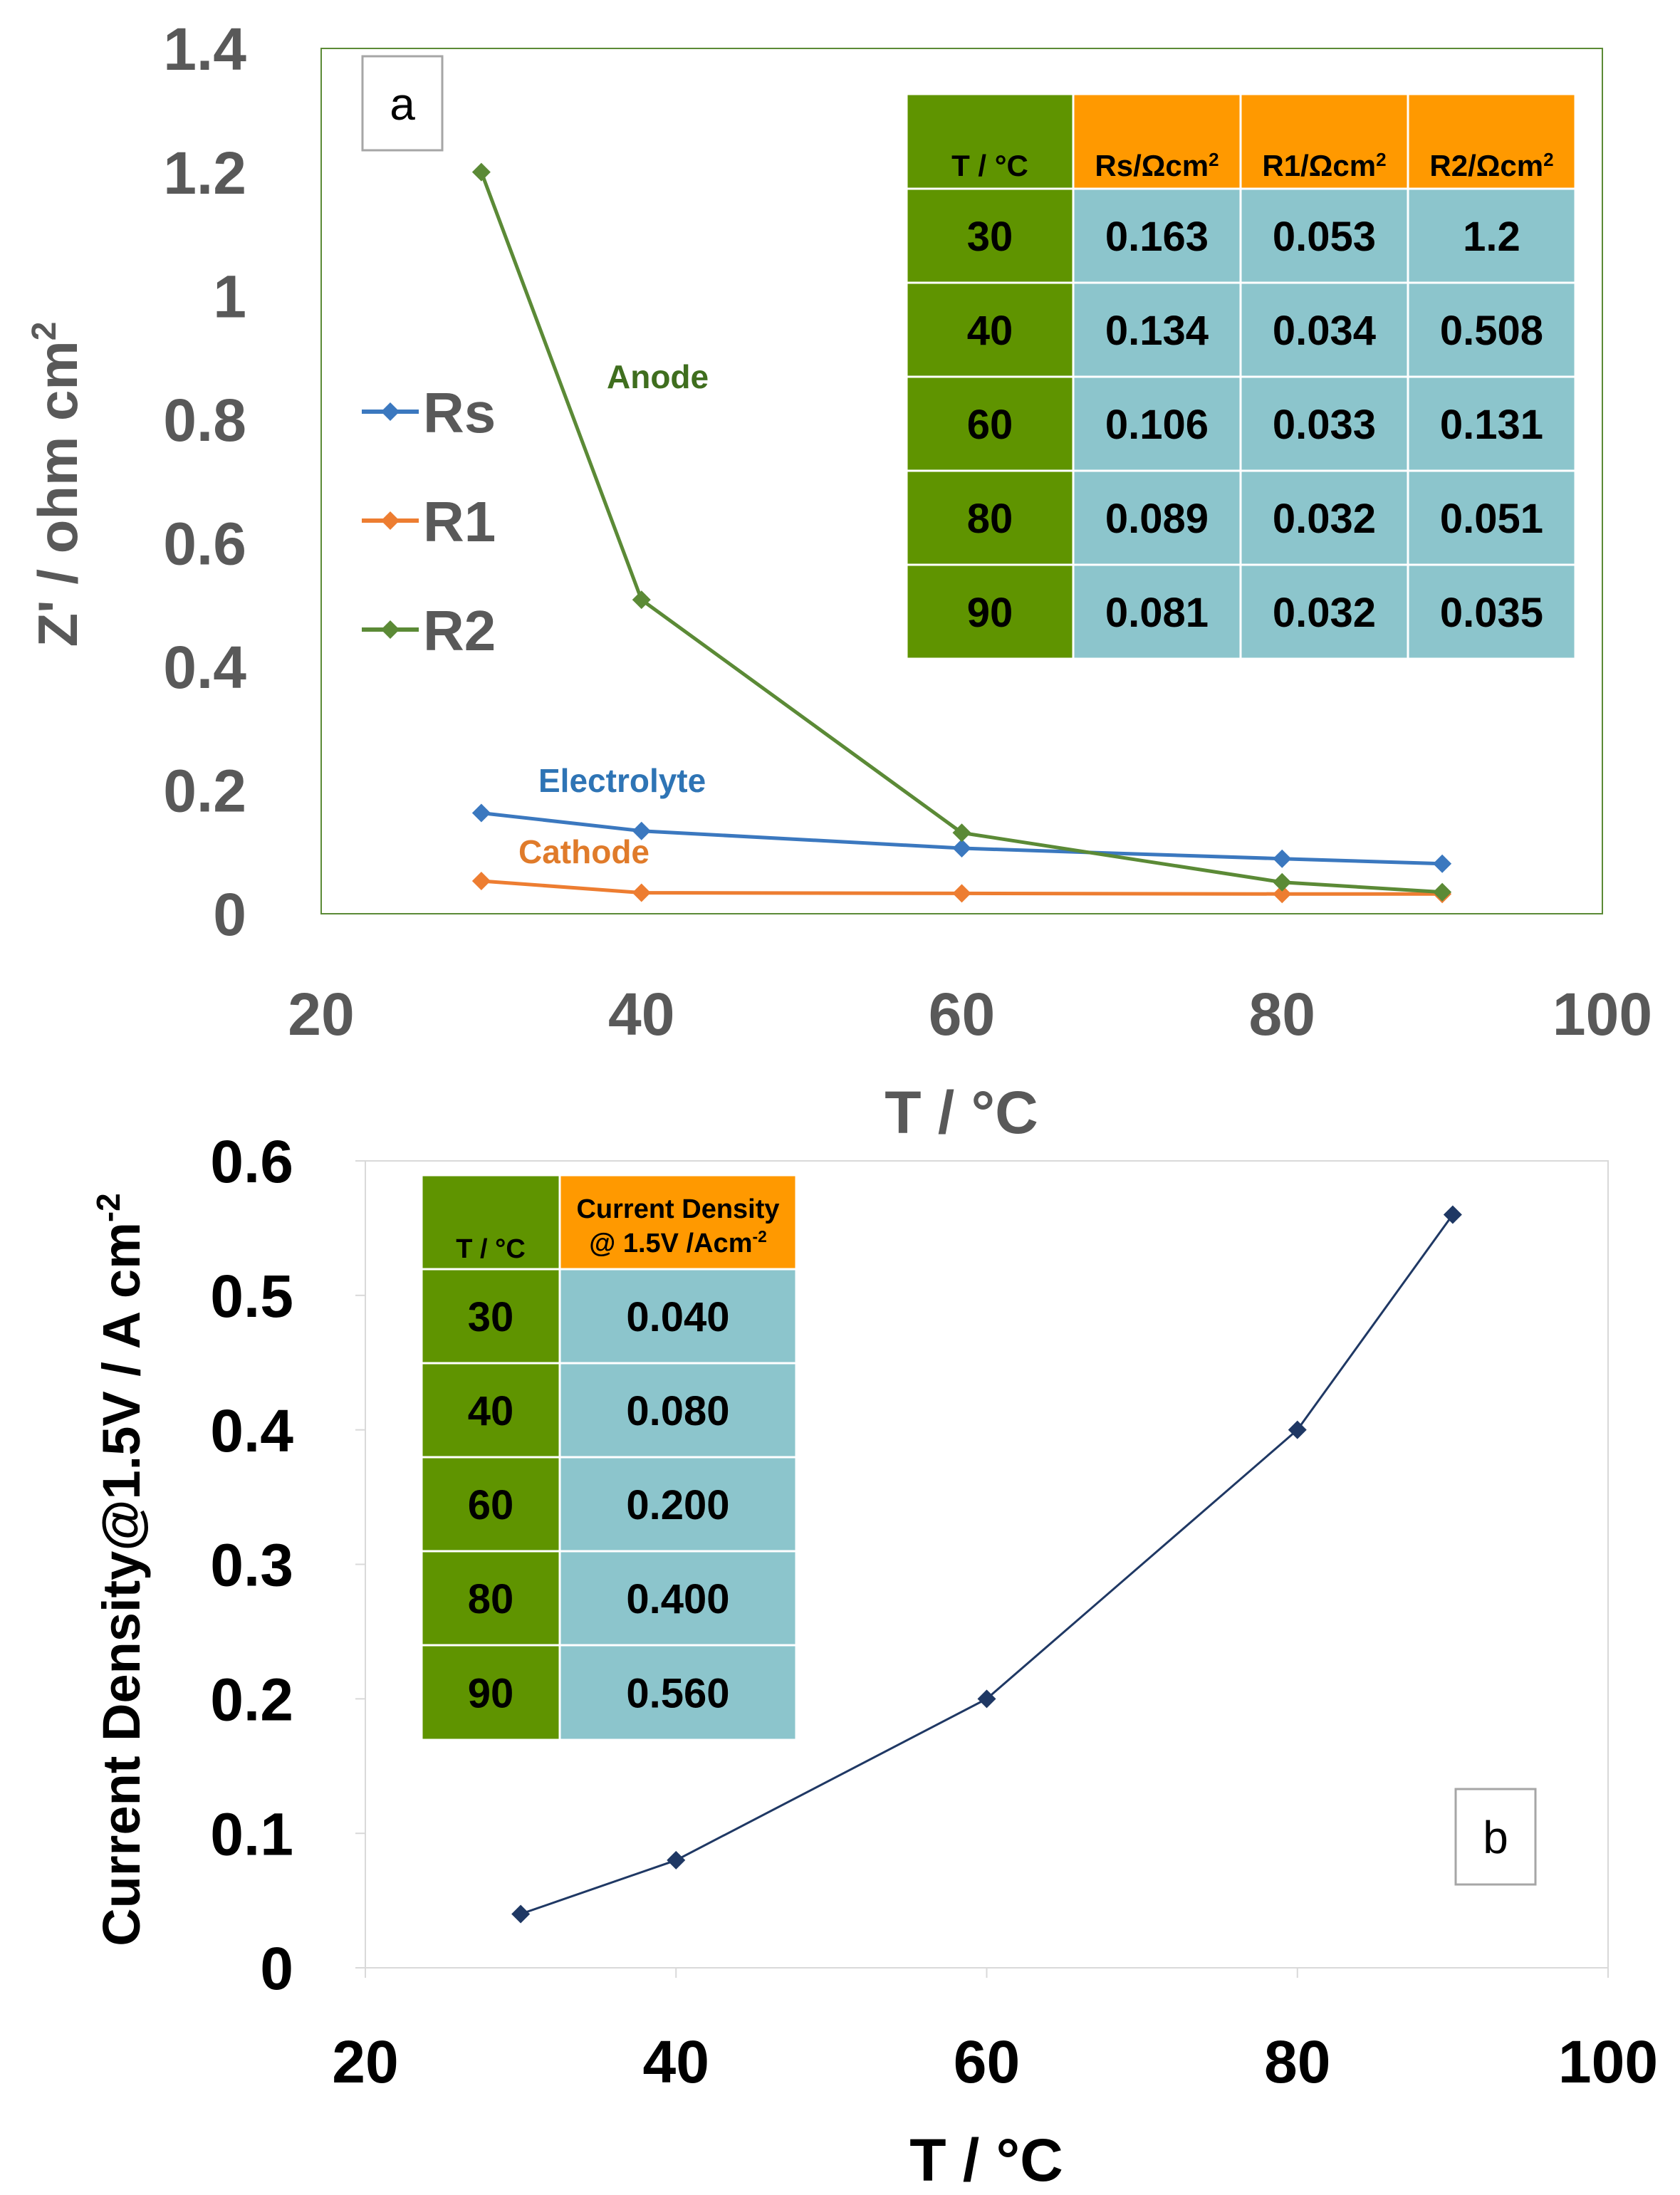 This screenshot has width=1680, height=2195. What do you see at coordinates (205, 667) in the screenshot?
I see `chart-a-y-tick-label: 0.4` at bounding box center [205, 667].